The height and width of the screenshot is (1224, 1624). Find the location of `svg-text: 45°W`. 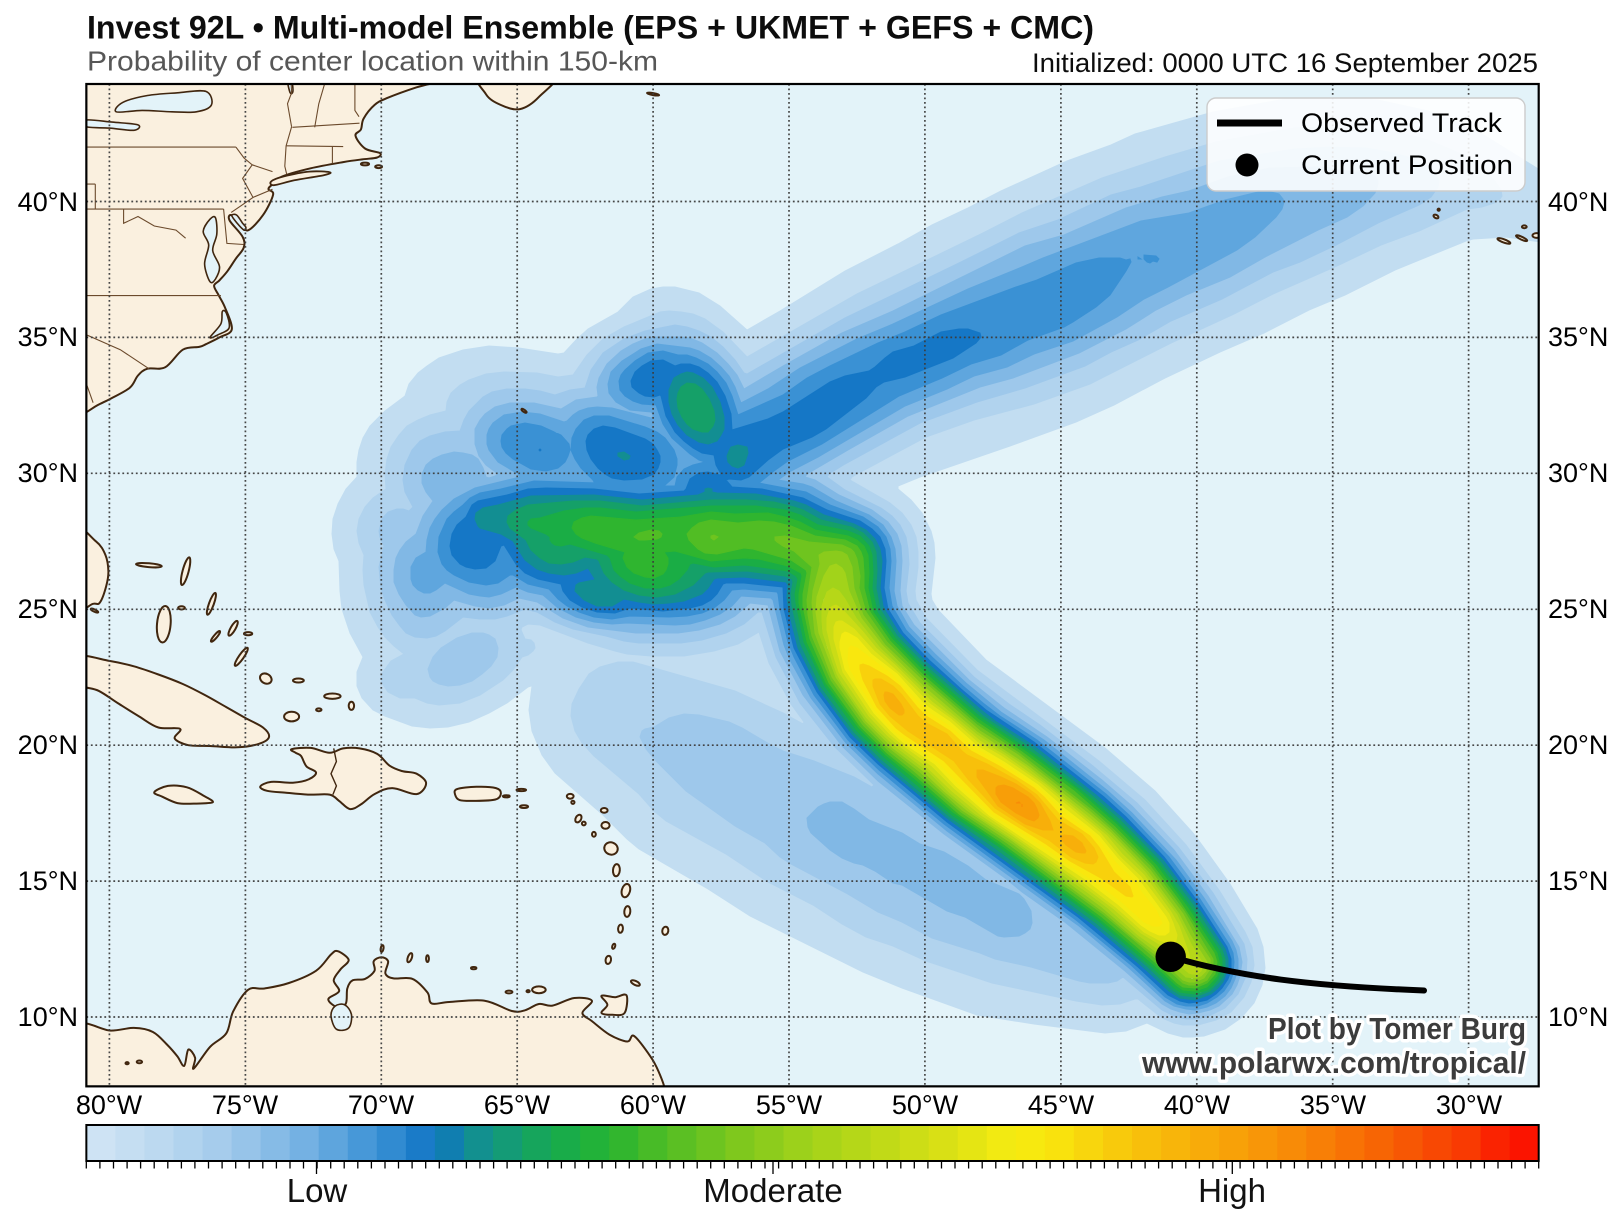

svg-text: 45°W is located at coordinates (1061, 1105).